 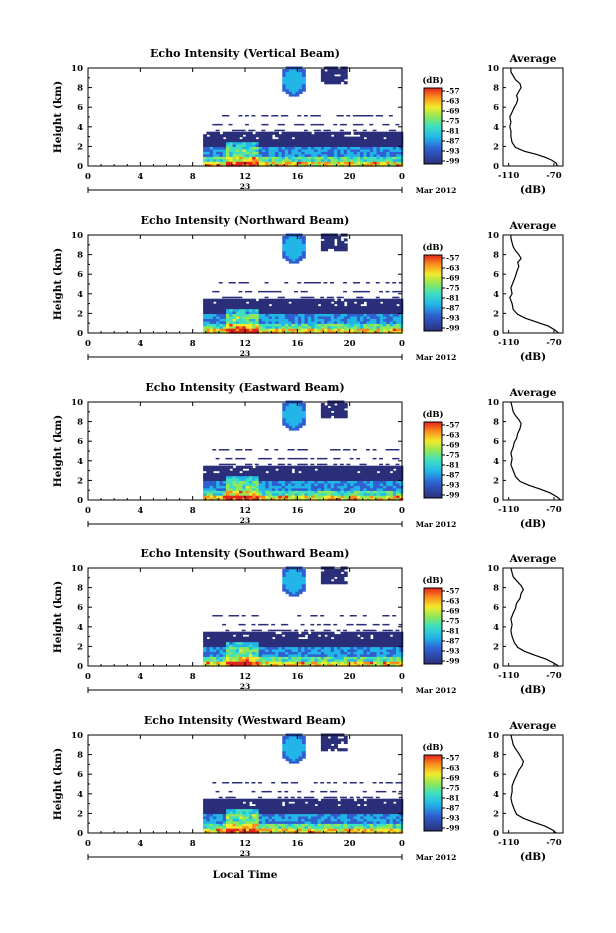 What do you see at coordinates (453, 318) in the screenshot?
I see `colorbar-tick-label: -93` at bounding box center [453, 318].